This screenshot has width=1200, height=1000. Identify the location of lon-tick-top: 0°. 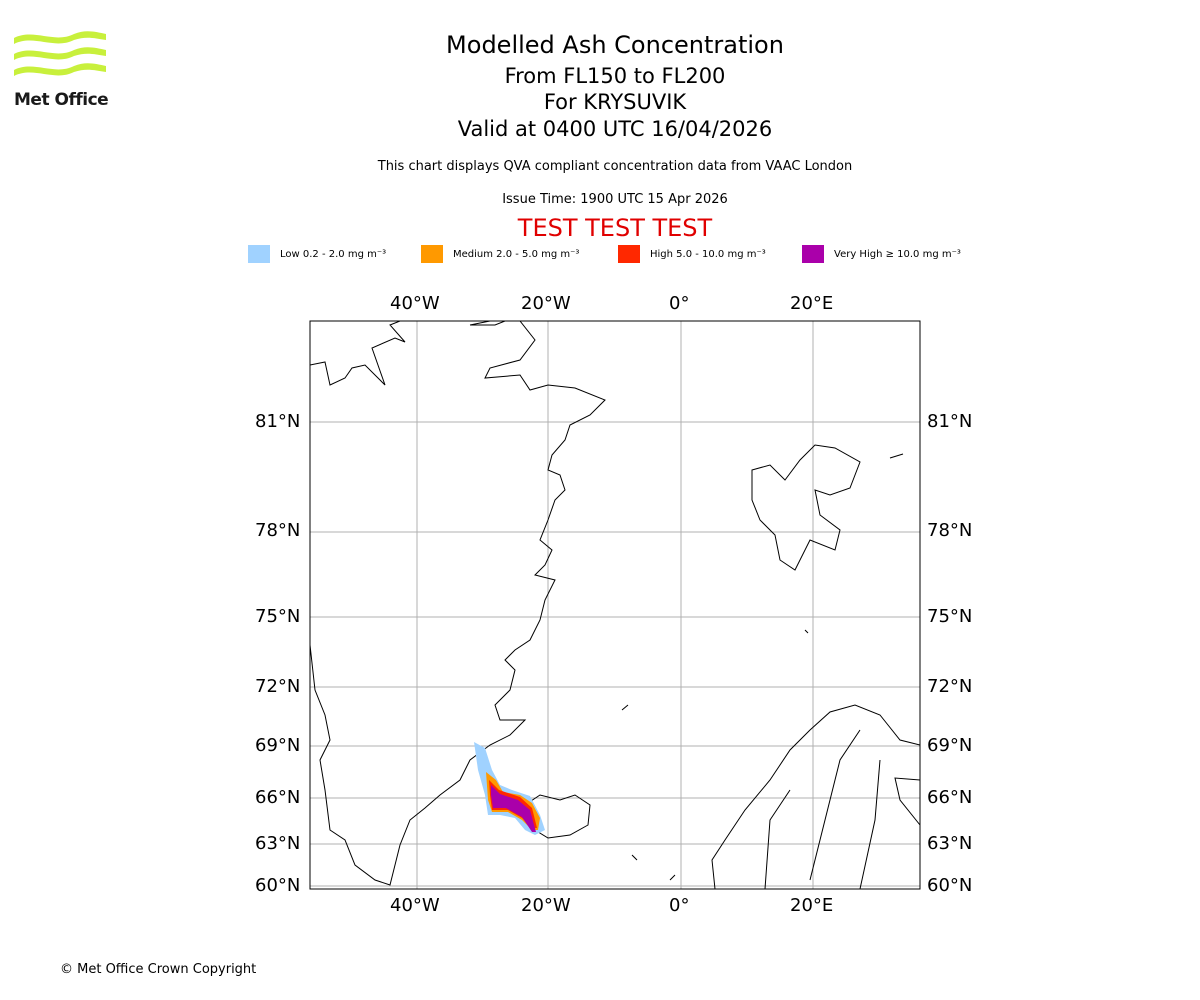
(679, 303).